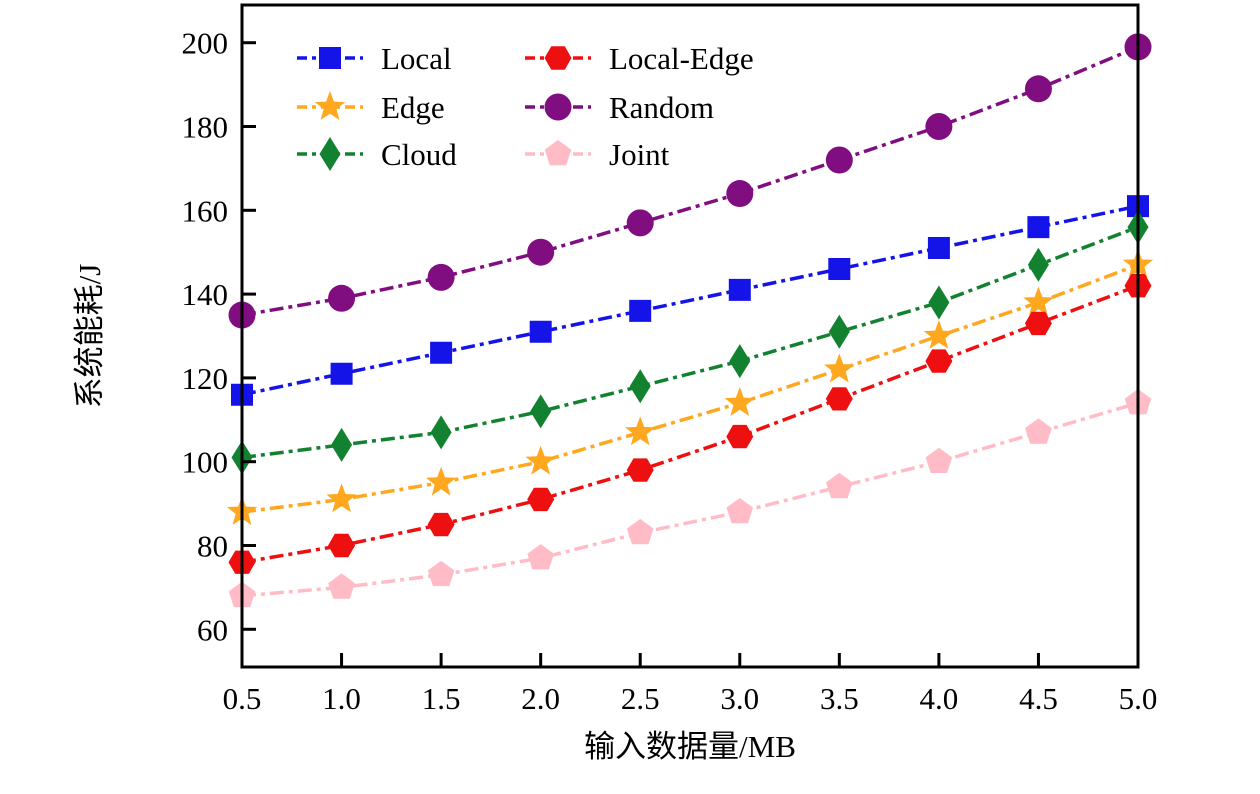  Describe the element at coordinates (416, 58) in the screenshot. I see `legend-label: Local` at that location.